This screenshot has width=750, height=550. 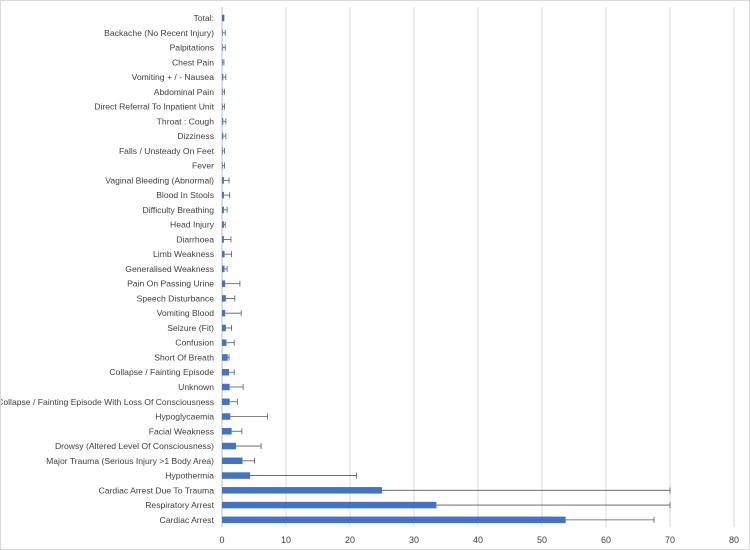 I want to click on category-label: Facial Weakness, so click(x=181, y=431).